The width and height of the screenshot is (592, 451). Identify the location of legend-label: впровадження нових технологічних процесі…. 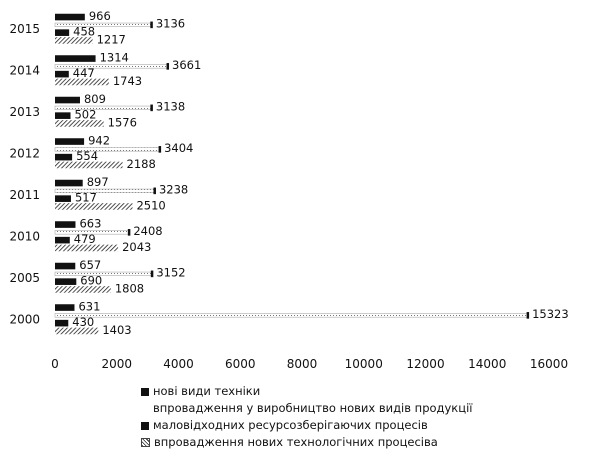
(296, 442).